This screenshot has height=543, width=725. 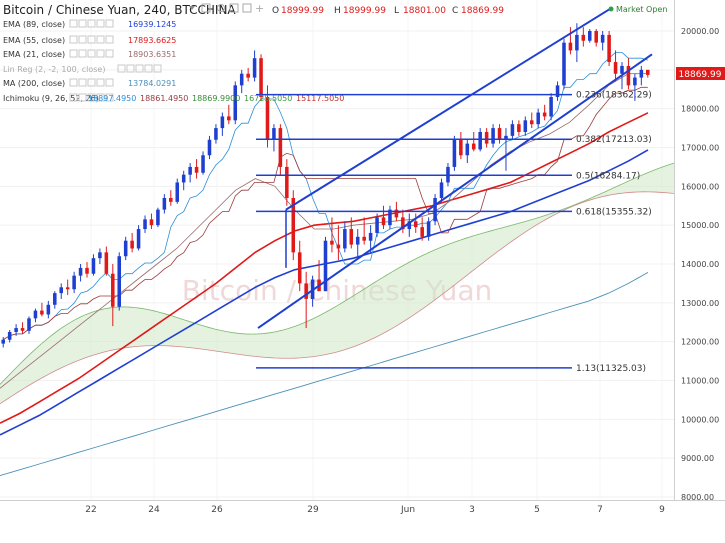 What do you see at coordinates (192, 8) in the screenshot?
I see `title-chevron-down-icon` at bounding box center [192, 8].